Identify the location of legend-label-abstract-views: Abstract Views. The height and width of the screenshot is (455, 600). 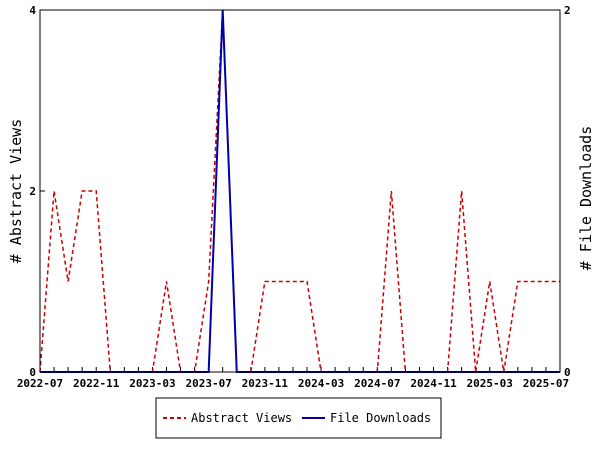
(241, 418).